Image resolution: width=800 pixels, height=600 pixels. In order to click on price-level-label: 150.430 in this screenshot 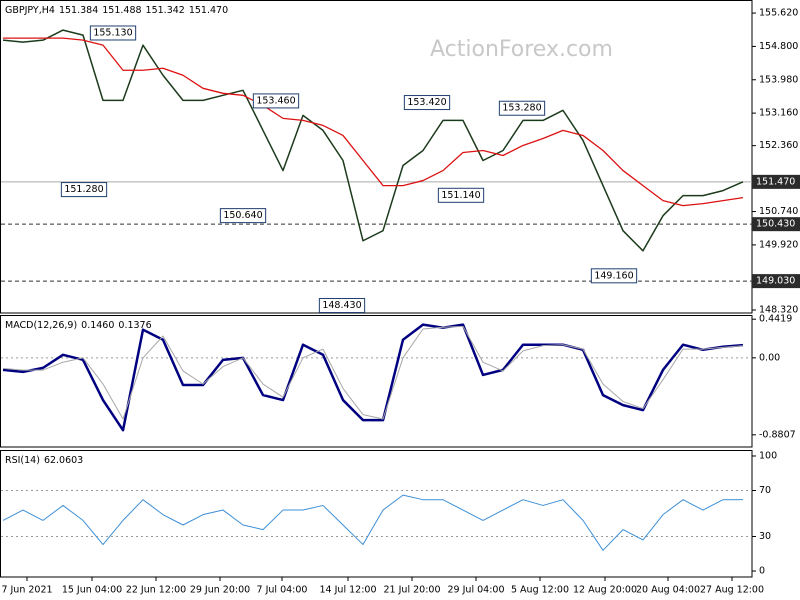, I will do `click(775, 224)`.